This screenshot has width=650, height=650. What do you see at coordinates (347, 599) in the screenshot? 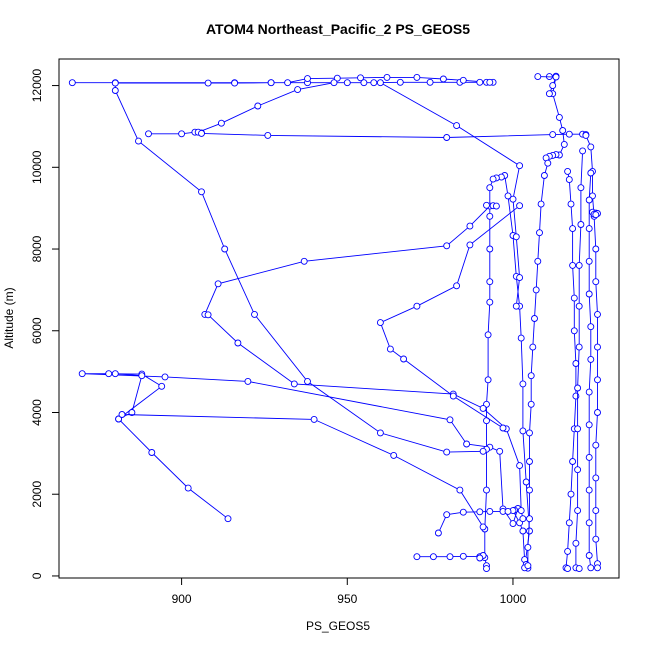
I see `x-tick-label: 950` at bounding box center [347, 599].